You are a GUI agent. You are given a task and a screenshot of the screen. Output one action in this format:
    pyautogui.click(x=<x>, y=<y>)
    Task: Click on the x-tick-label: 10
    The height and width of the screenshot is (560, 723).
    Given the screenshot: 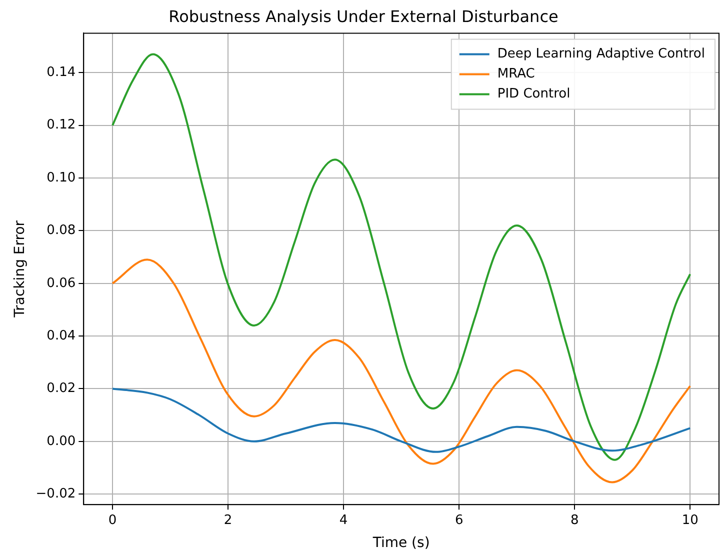 What is the action you would take?
    pyautogui.click(x=690, y=520)
    